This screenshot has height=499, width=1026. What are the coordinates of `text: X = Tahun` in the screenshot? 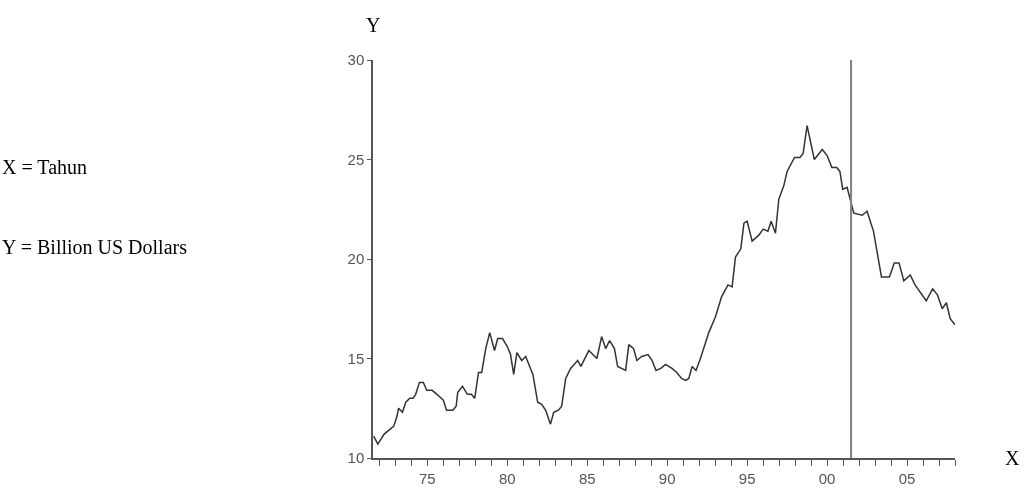 It's located at (45, 167).